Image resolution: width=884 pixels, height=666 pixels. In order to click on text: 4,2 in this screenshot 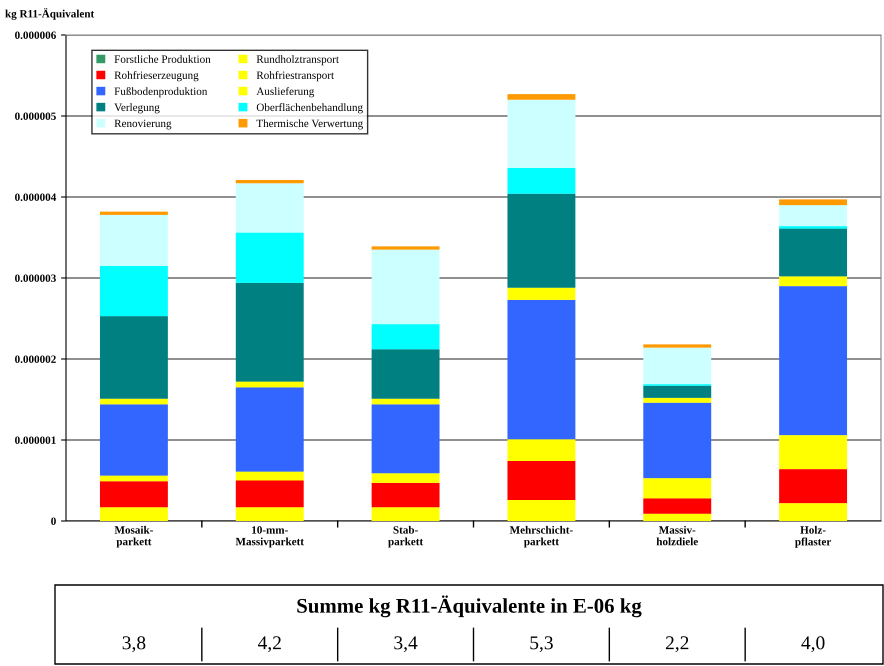, I will do `click(269, 644)`.